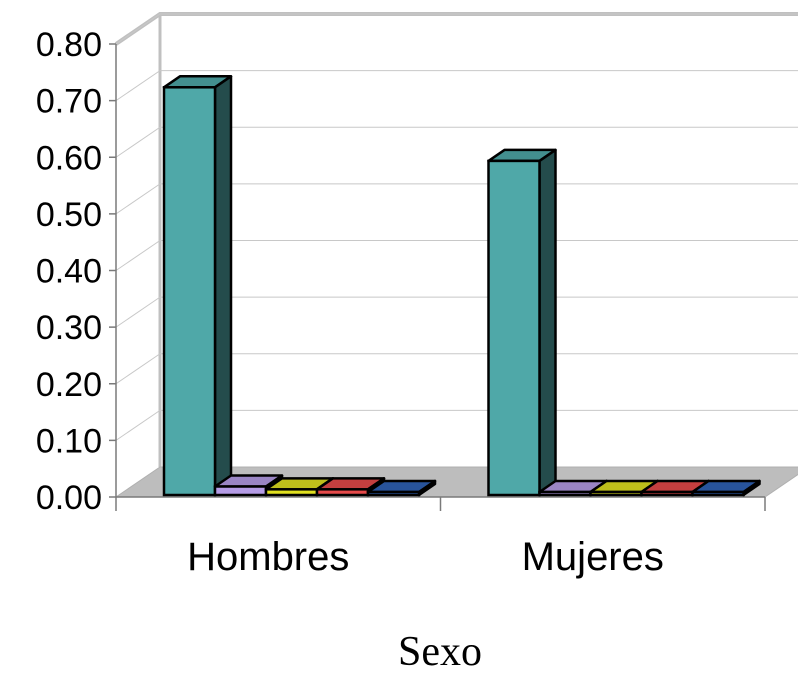 Image resolution: width=798 pixels, height=673 pixels. Describe the element at coordinates (69, 102) in the screenshot. I see `y-tick-label: 0.70` at that location.